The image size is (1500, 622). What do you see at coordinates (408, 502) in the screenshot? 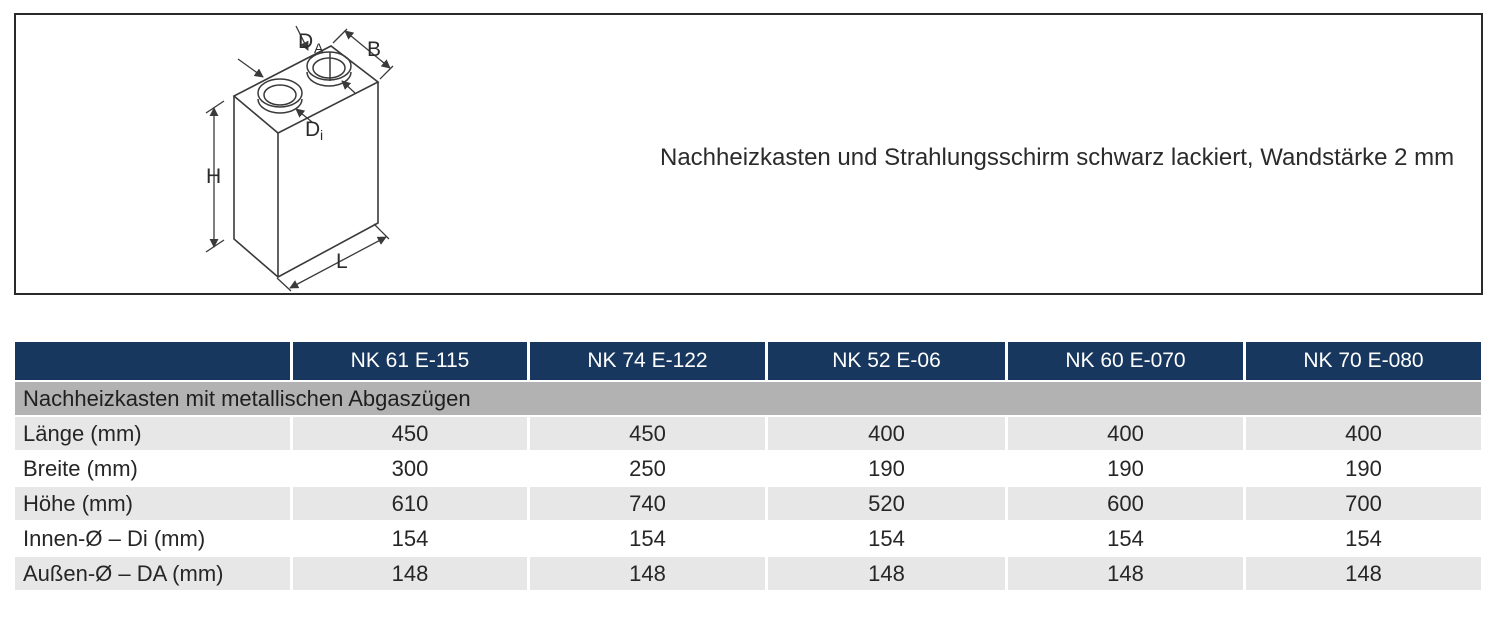
I see `cell-value: 610` at bounding box center [408, 502].